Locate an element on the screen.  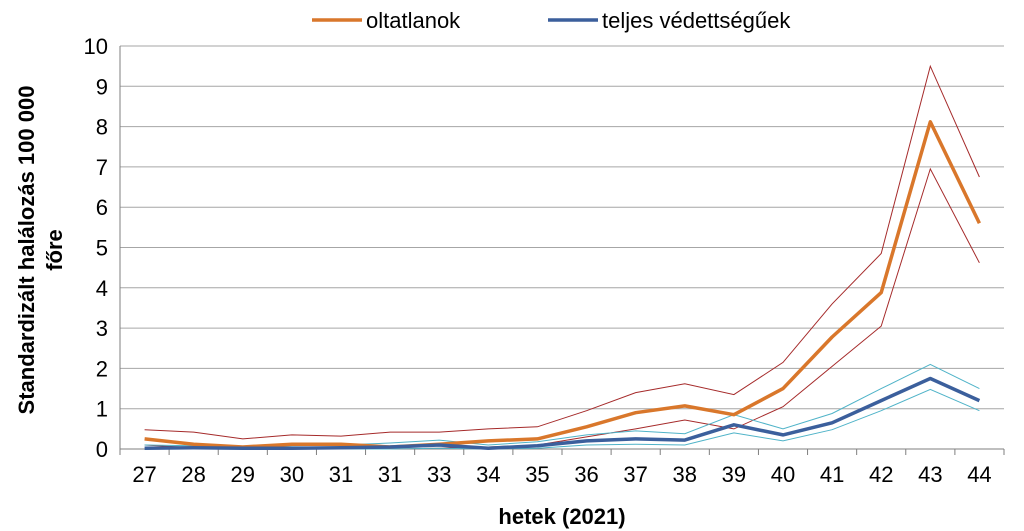
x-tick-labels: 27 28 29 30 31 31 33 34 35 36 37 38 39 40 41 42 43 44 is located at coordinates (561, 474).